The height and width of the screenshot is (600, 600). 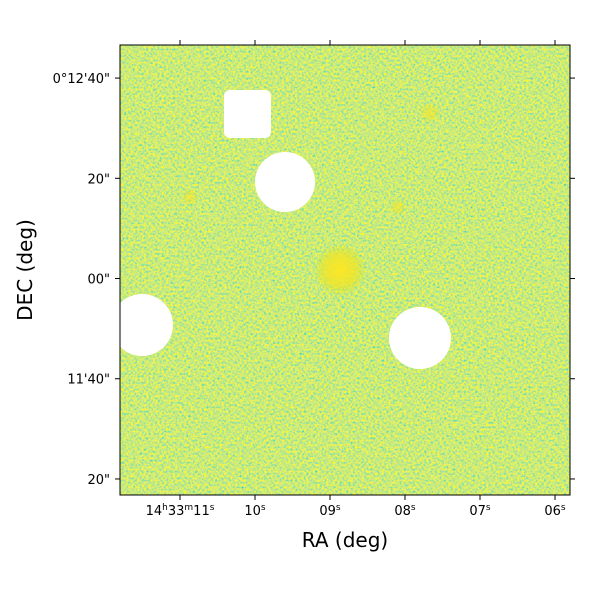 What do you see at coordinates (88, 380) in the screenshot?
I see `y-tick-label: 11'40"` at bounding box center [88, 380].